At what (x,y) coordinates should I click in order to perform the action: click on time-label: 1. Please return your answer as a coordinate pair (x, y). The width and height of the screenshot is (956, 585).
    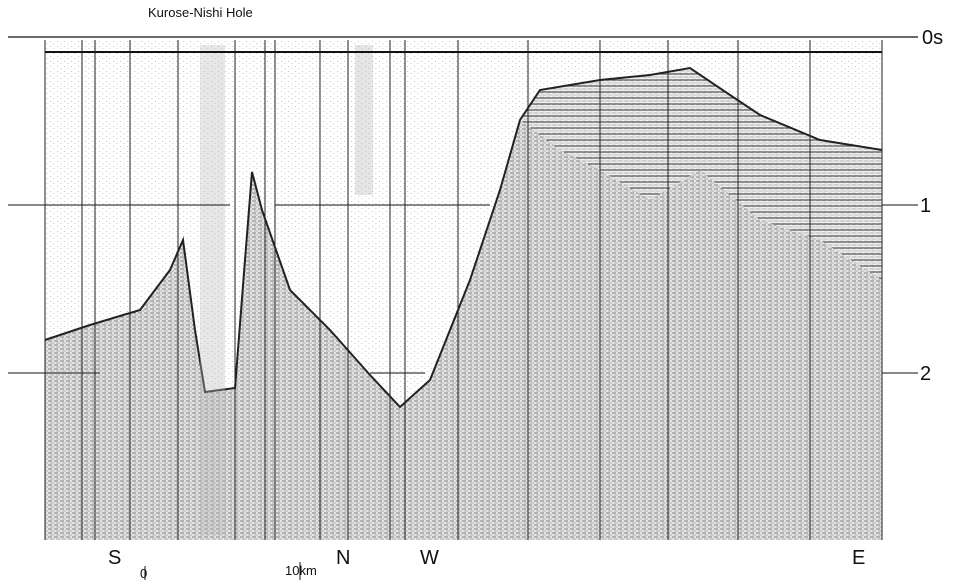
    Looking at the image, I should click on (925, 206).